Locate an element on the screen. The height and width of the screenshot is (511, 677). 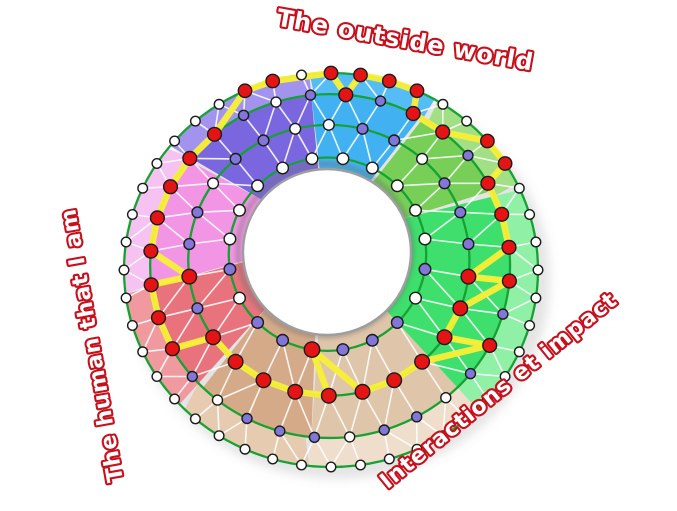
ring-ellipse is located at coordinates (327, 254).